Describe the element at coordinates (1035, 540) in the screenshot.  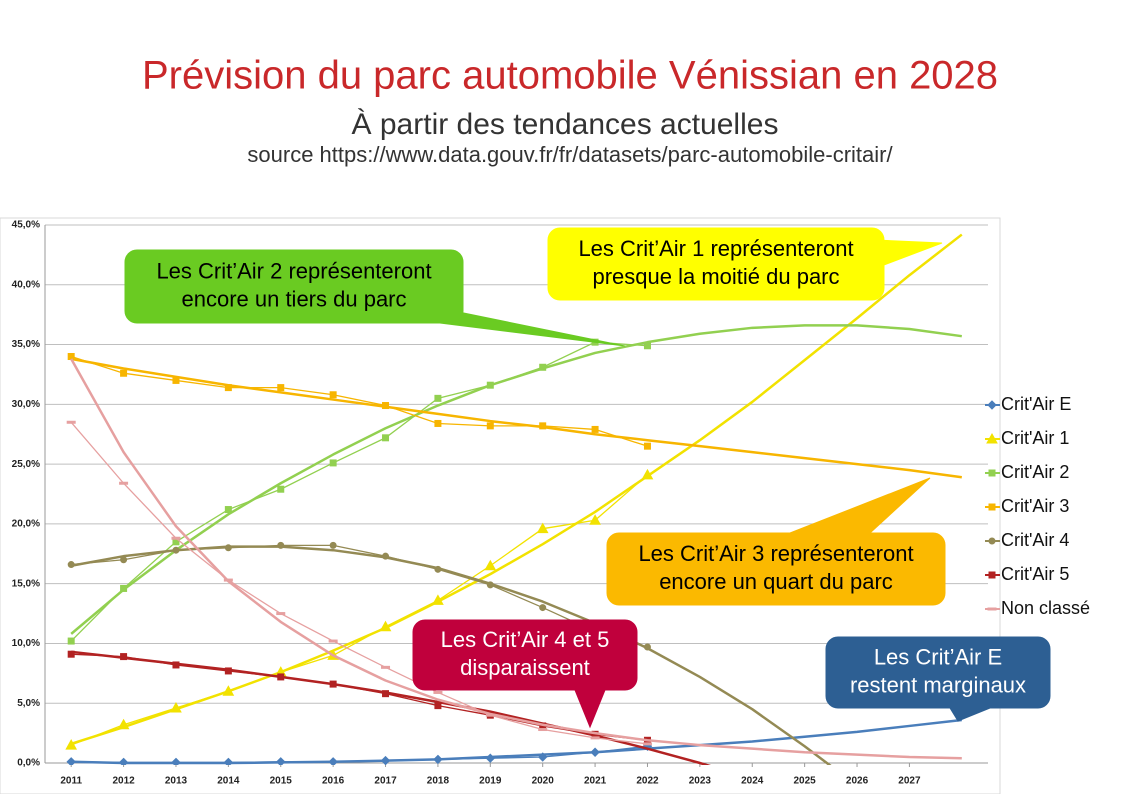
I see `legend-label: Crit'Air 4` at that location.